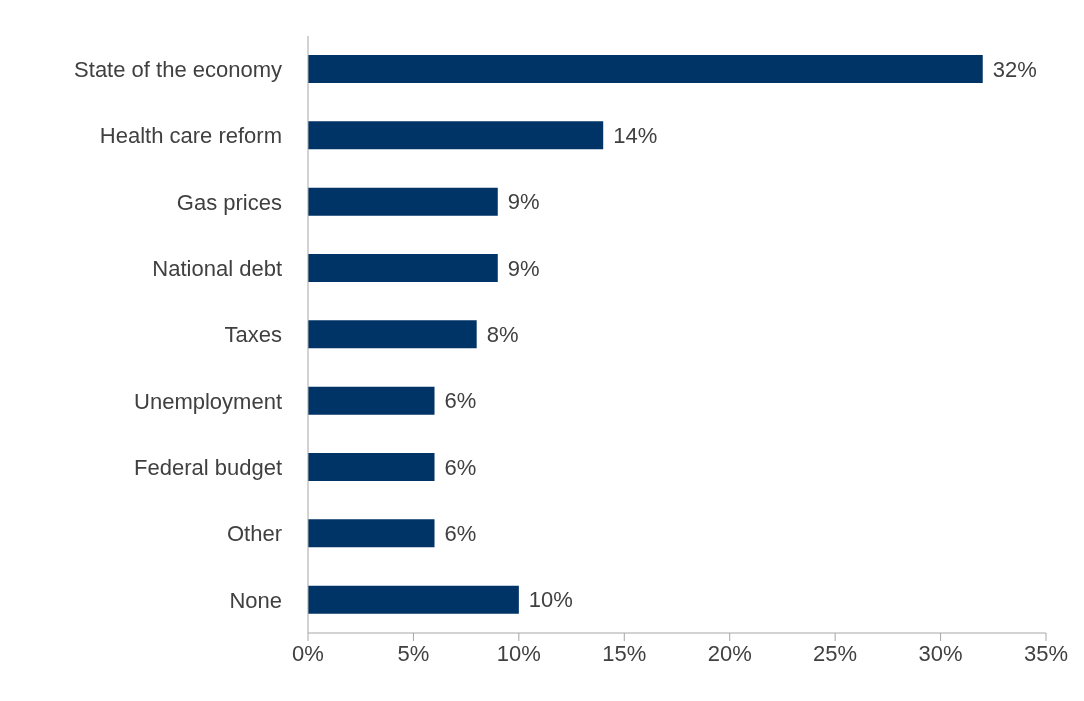 Image resolution: width=1084 pixels, height=701 pixels. I want to click on data-label: 32%, so click(1014, 69).